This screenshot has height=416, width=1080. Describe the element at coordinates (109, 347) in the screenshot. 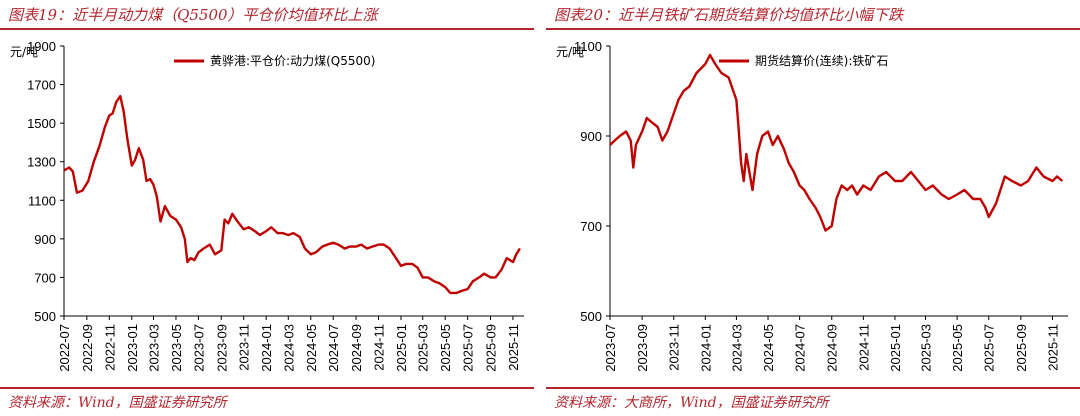

I see `x-tick-label: 2022-11` at that location.